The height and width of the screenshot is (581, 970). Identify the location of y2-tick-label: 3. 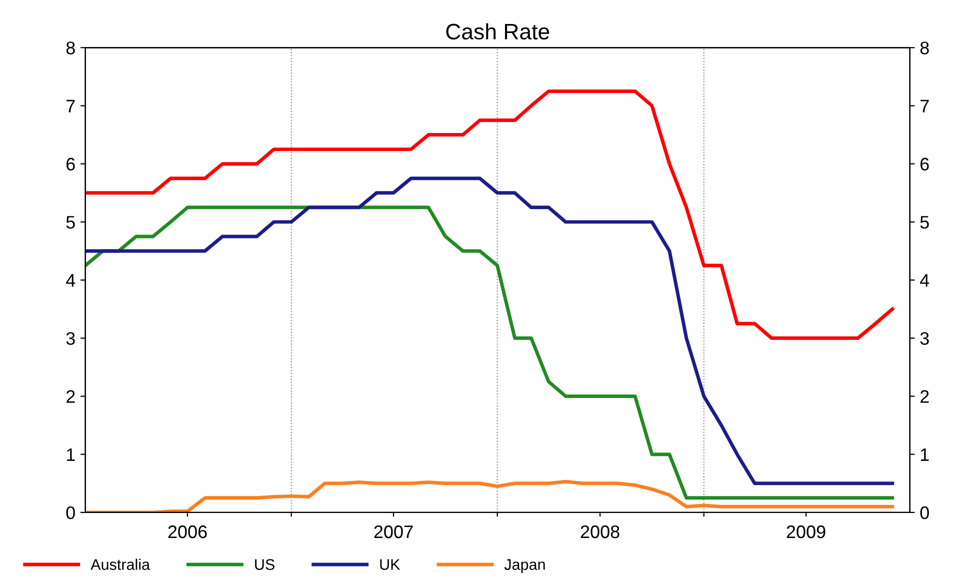
(924, 338).